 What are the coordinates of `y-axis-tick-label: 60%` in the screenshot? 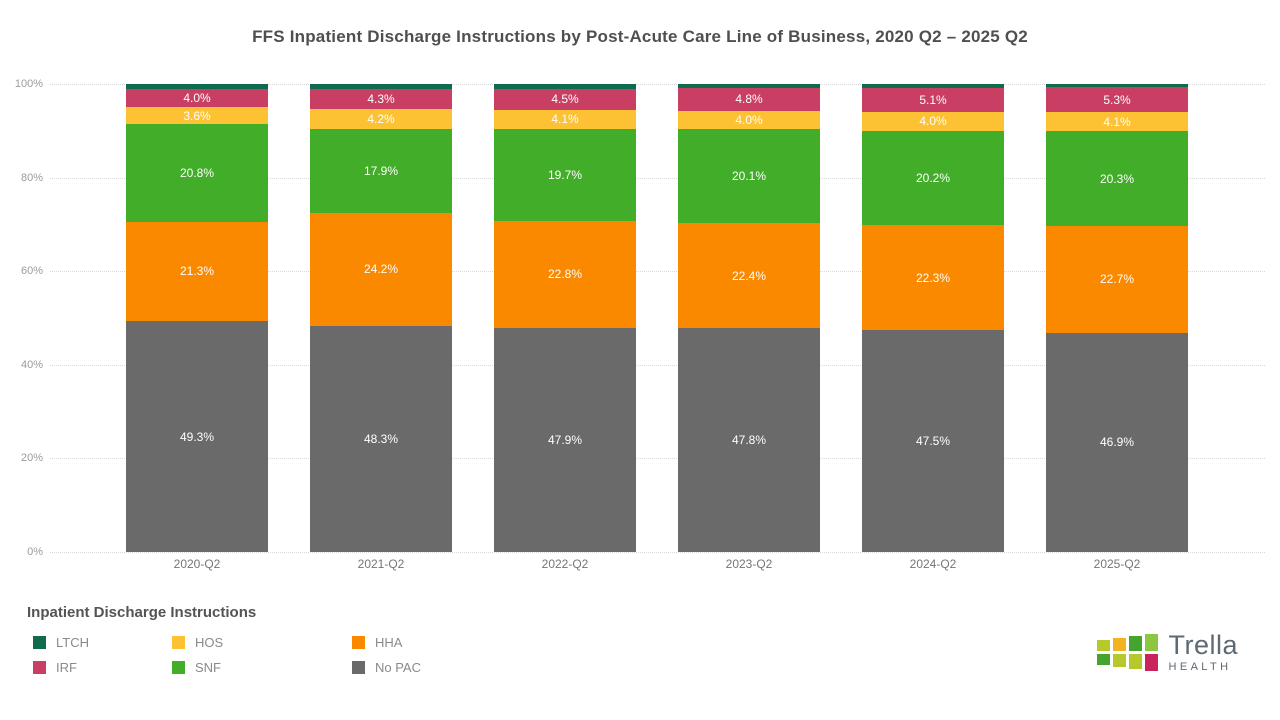 It's located at (31, 271).